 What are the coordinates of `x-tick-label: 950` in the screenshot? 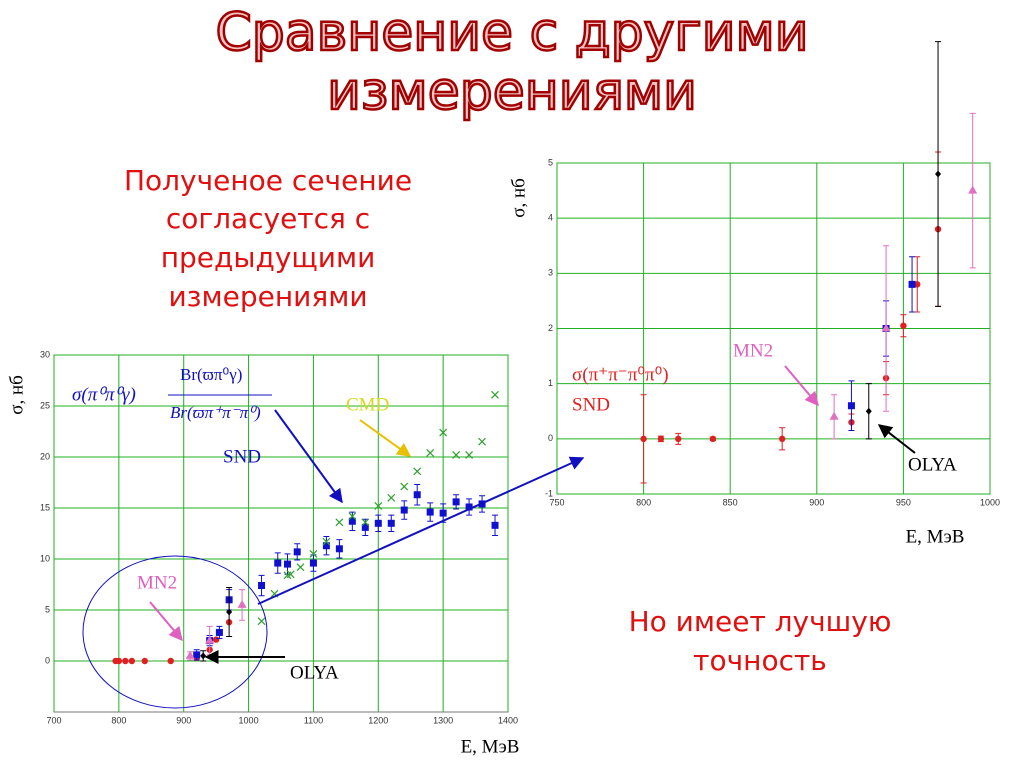 It's located at (903, 502).